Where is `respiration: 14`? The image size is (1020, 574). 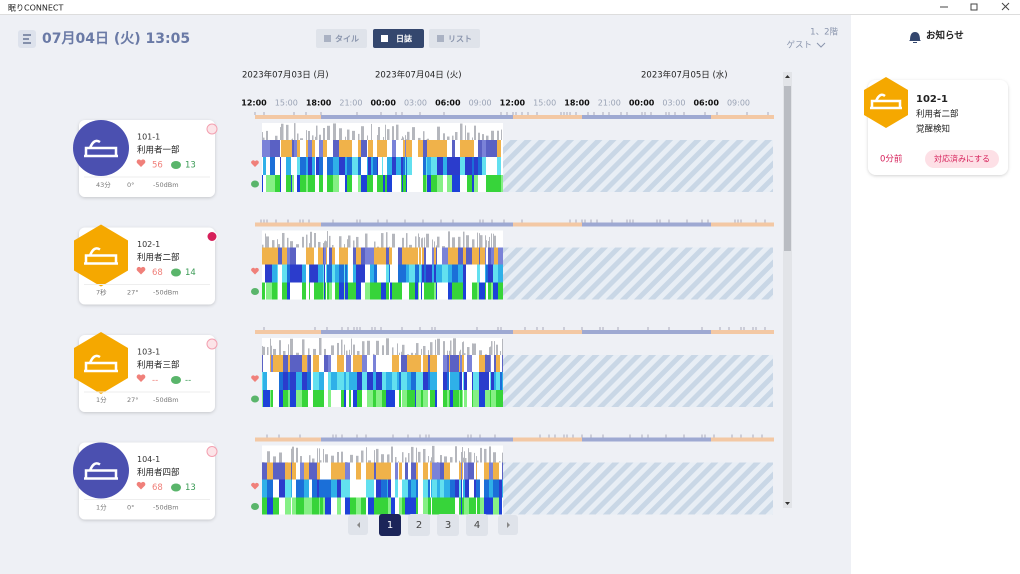
respiration: 14 is located at coordinates (190, 273).